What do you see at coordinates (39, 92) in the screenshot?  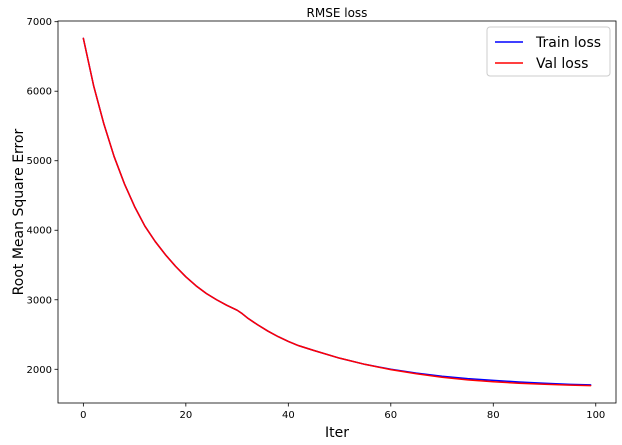 I see `y-tick-label: 6000` at bounding box center [39, 92].